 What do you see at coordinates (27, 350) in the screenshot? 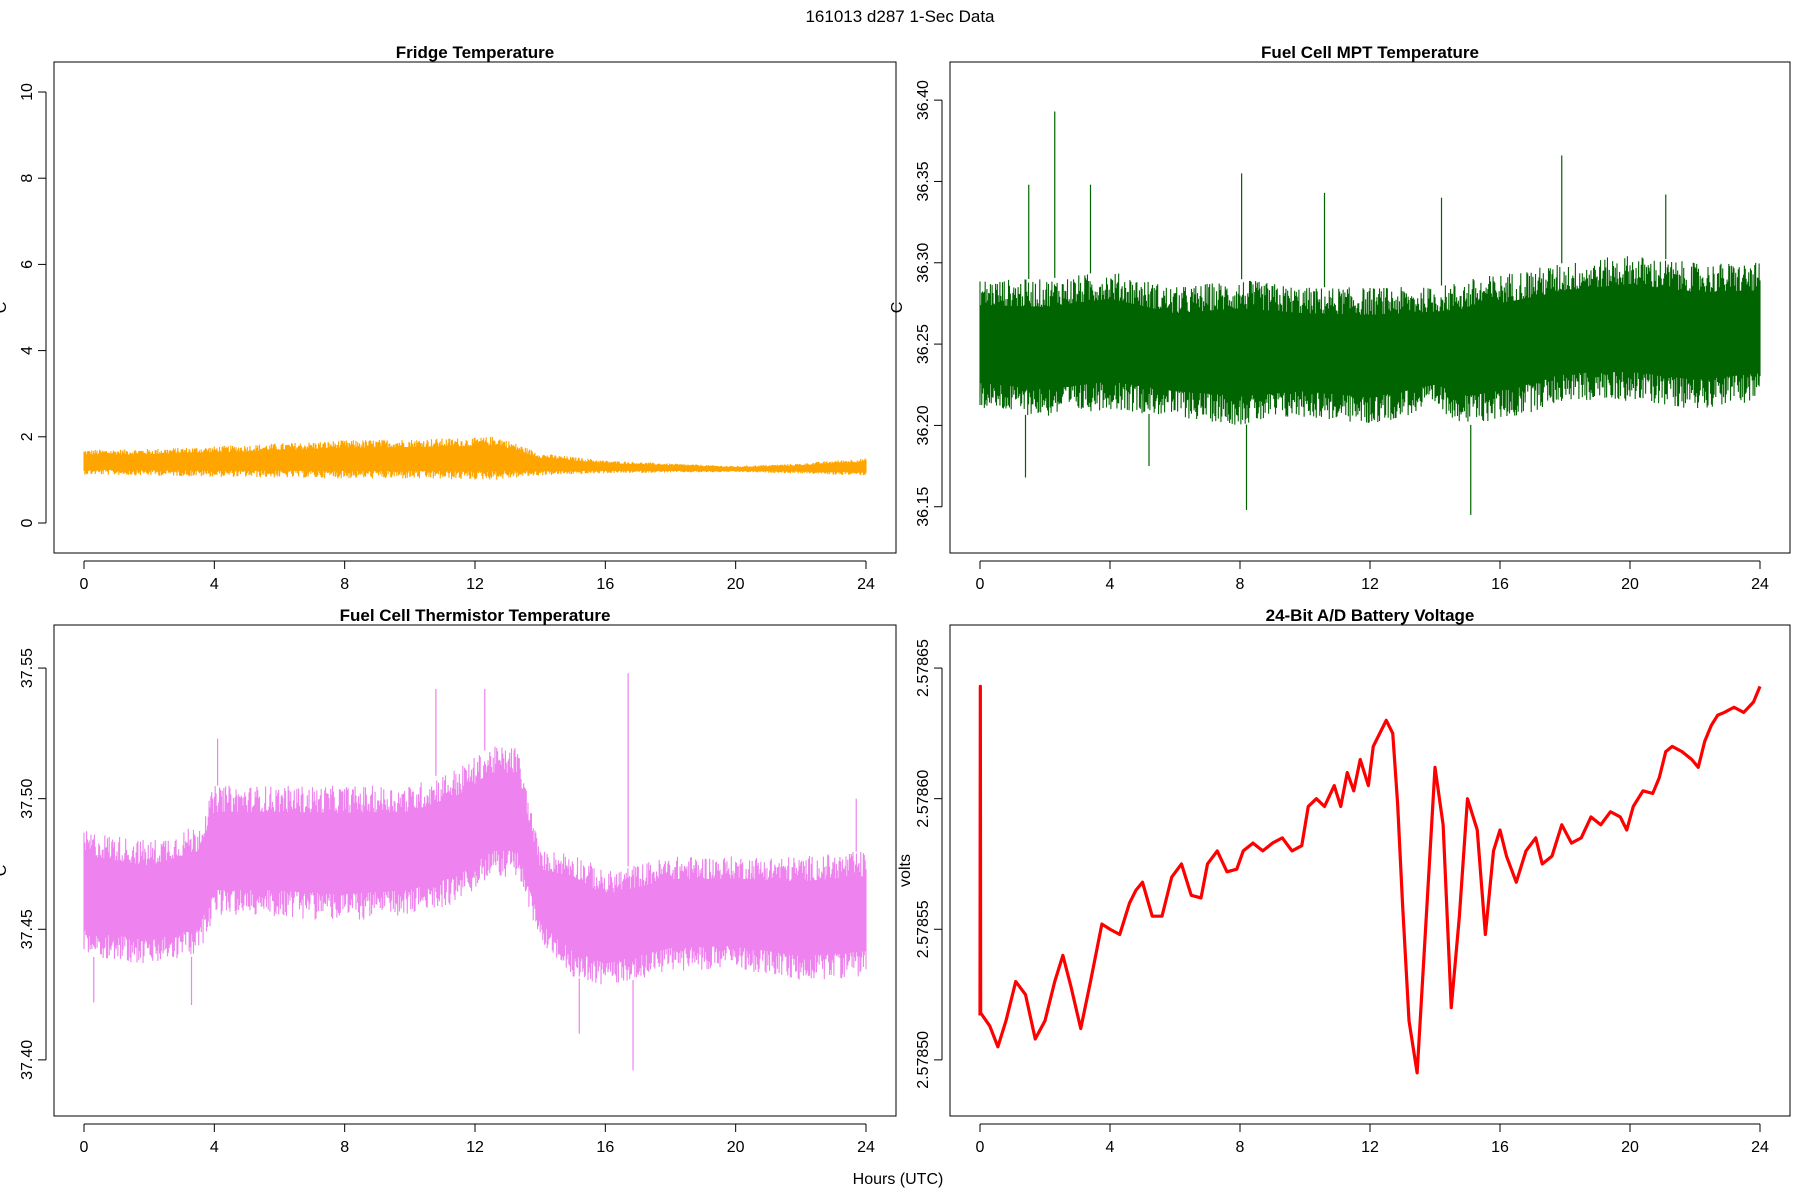
I see `fridge-temp-y-tick-label: 4` at bounding box center [27, 350].